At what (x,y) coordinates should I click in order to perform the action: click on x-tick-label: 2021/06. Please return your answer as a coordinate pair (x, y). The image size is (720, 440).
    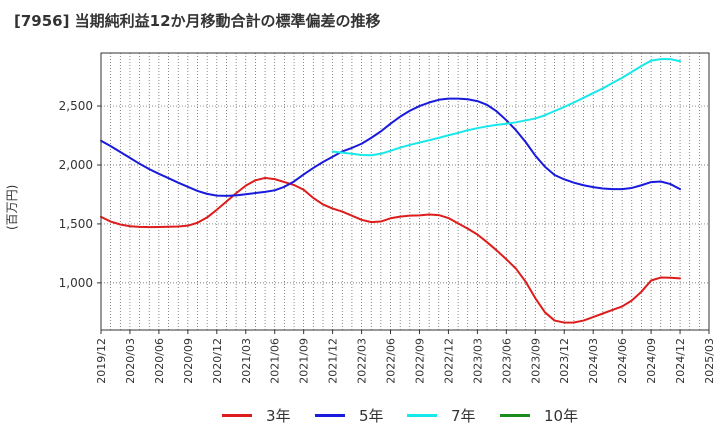
    Looking at the image, I should click on (275, 361).